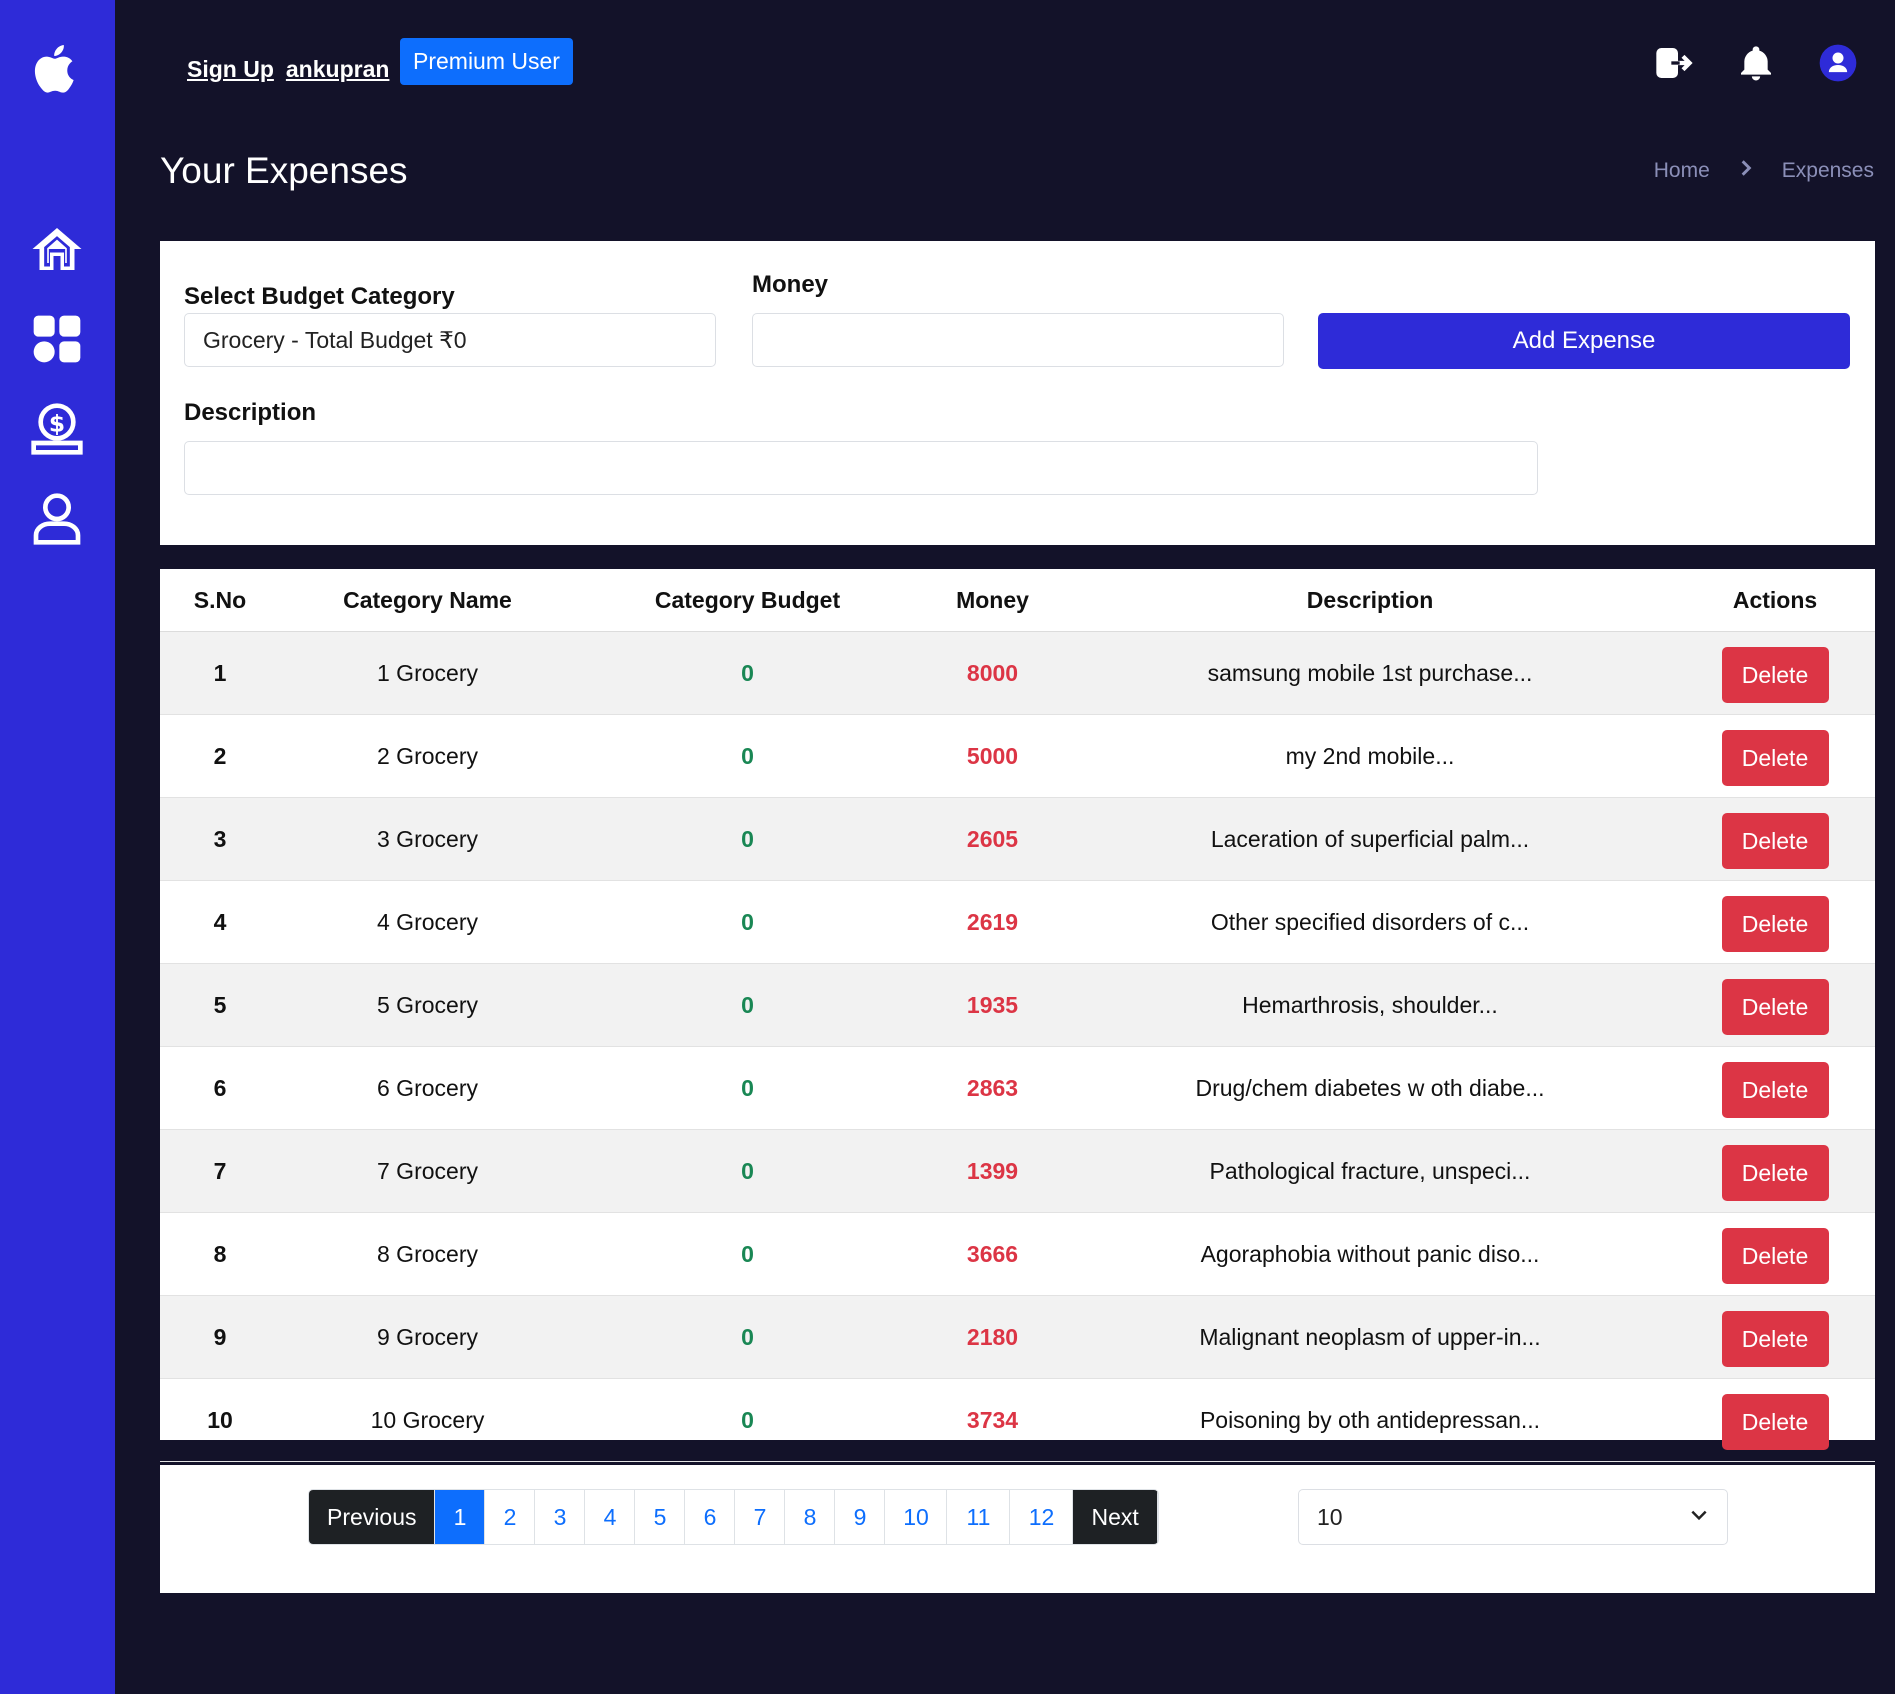  Describe the element at coordinates (860, 1517) in the screenshot. I see `page-9-button: 9` at that location.